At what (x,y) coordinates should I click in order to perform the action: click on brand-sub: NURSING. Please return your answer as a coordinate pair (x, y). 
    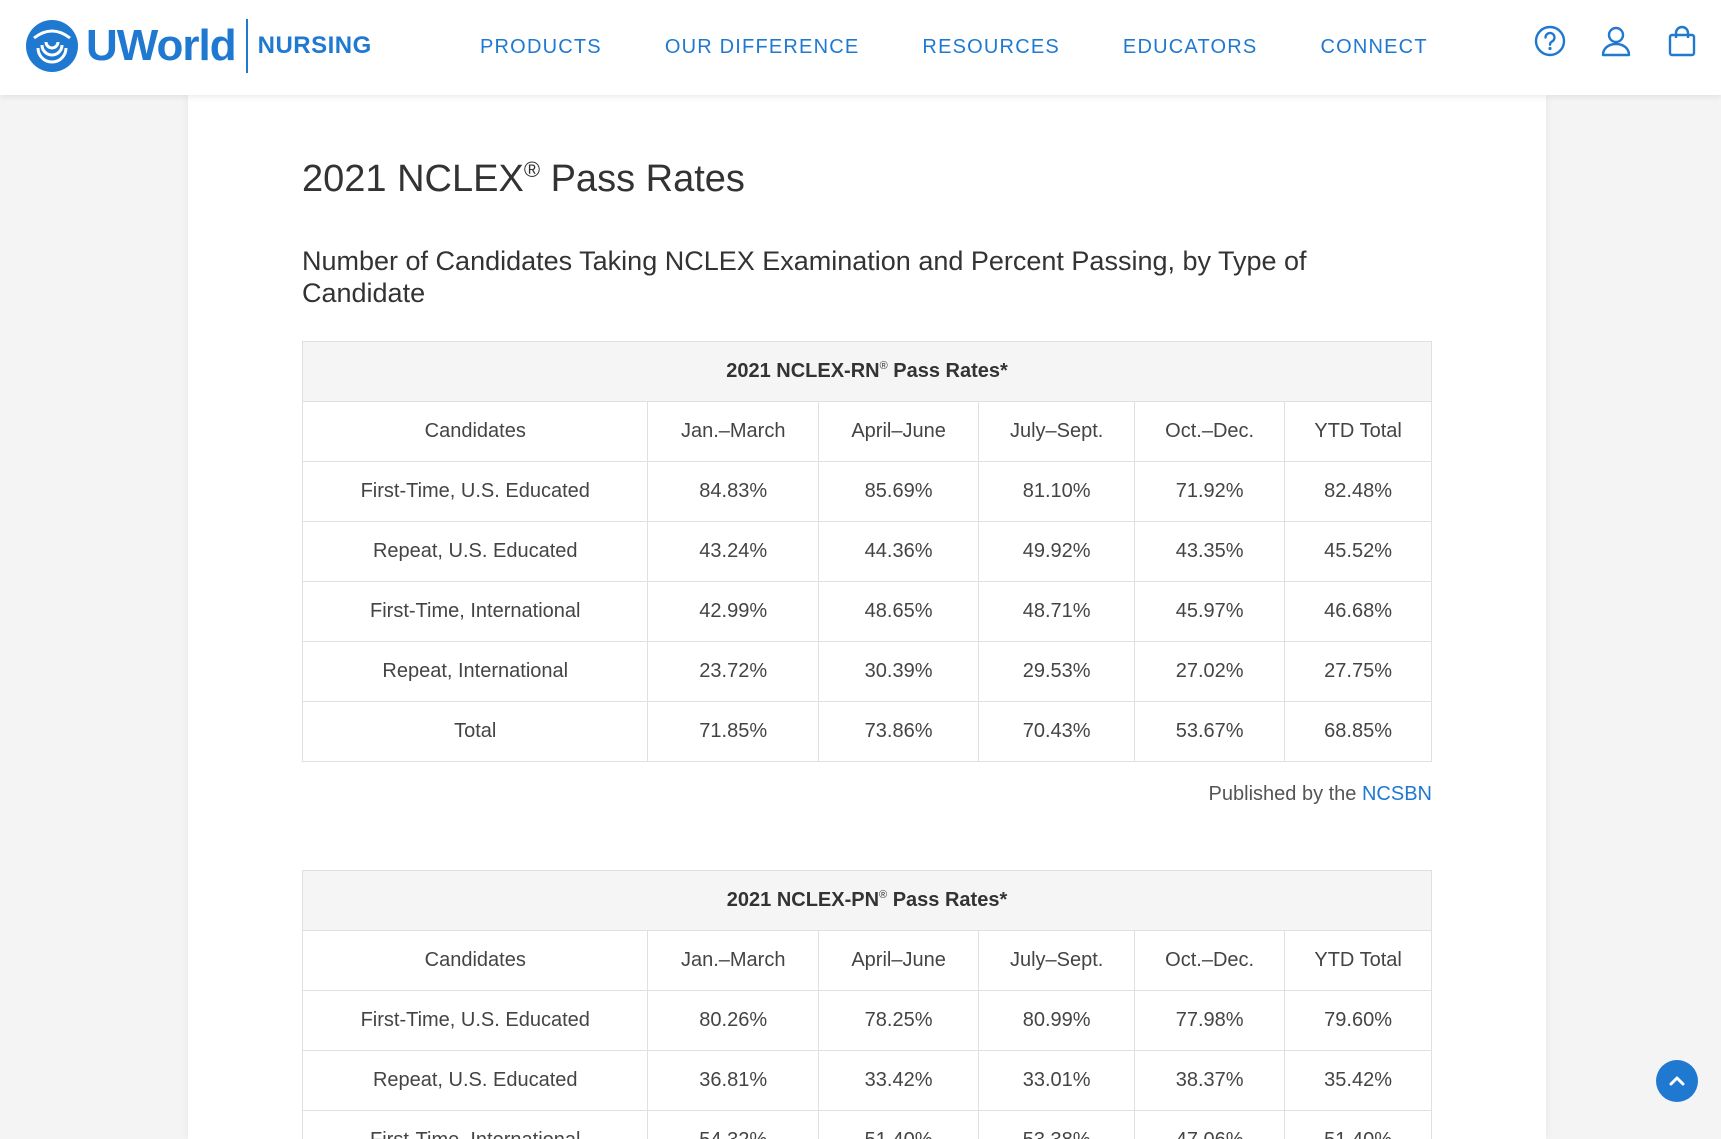
    Looking at the image, I should click on (314, 45).